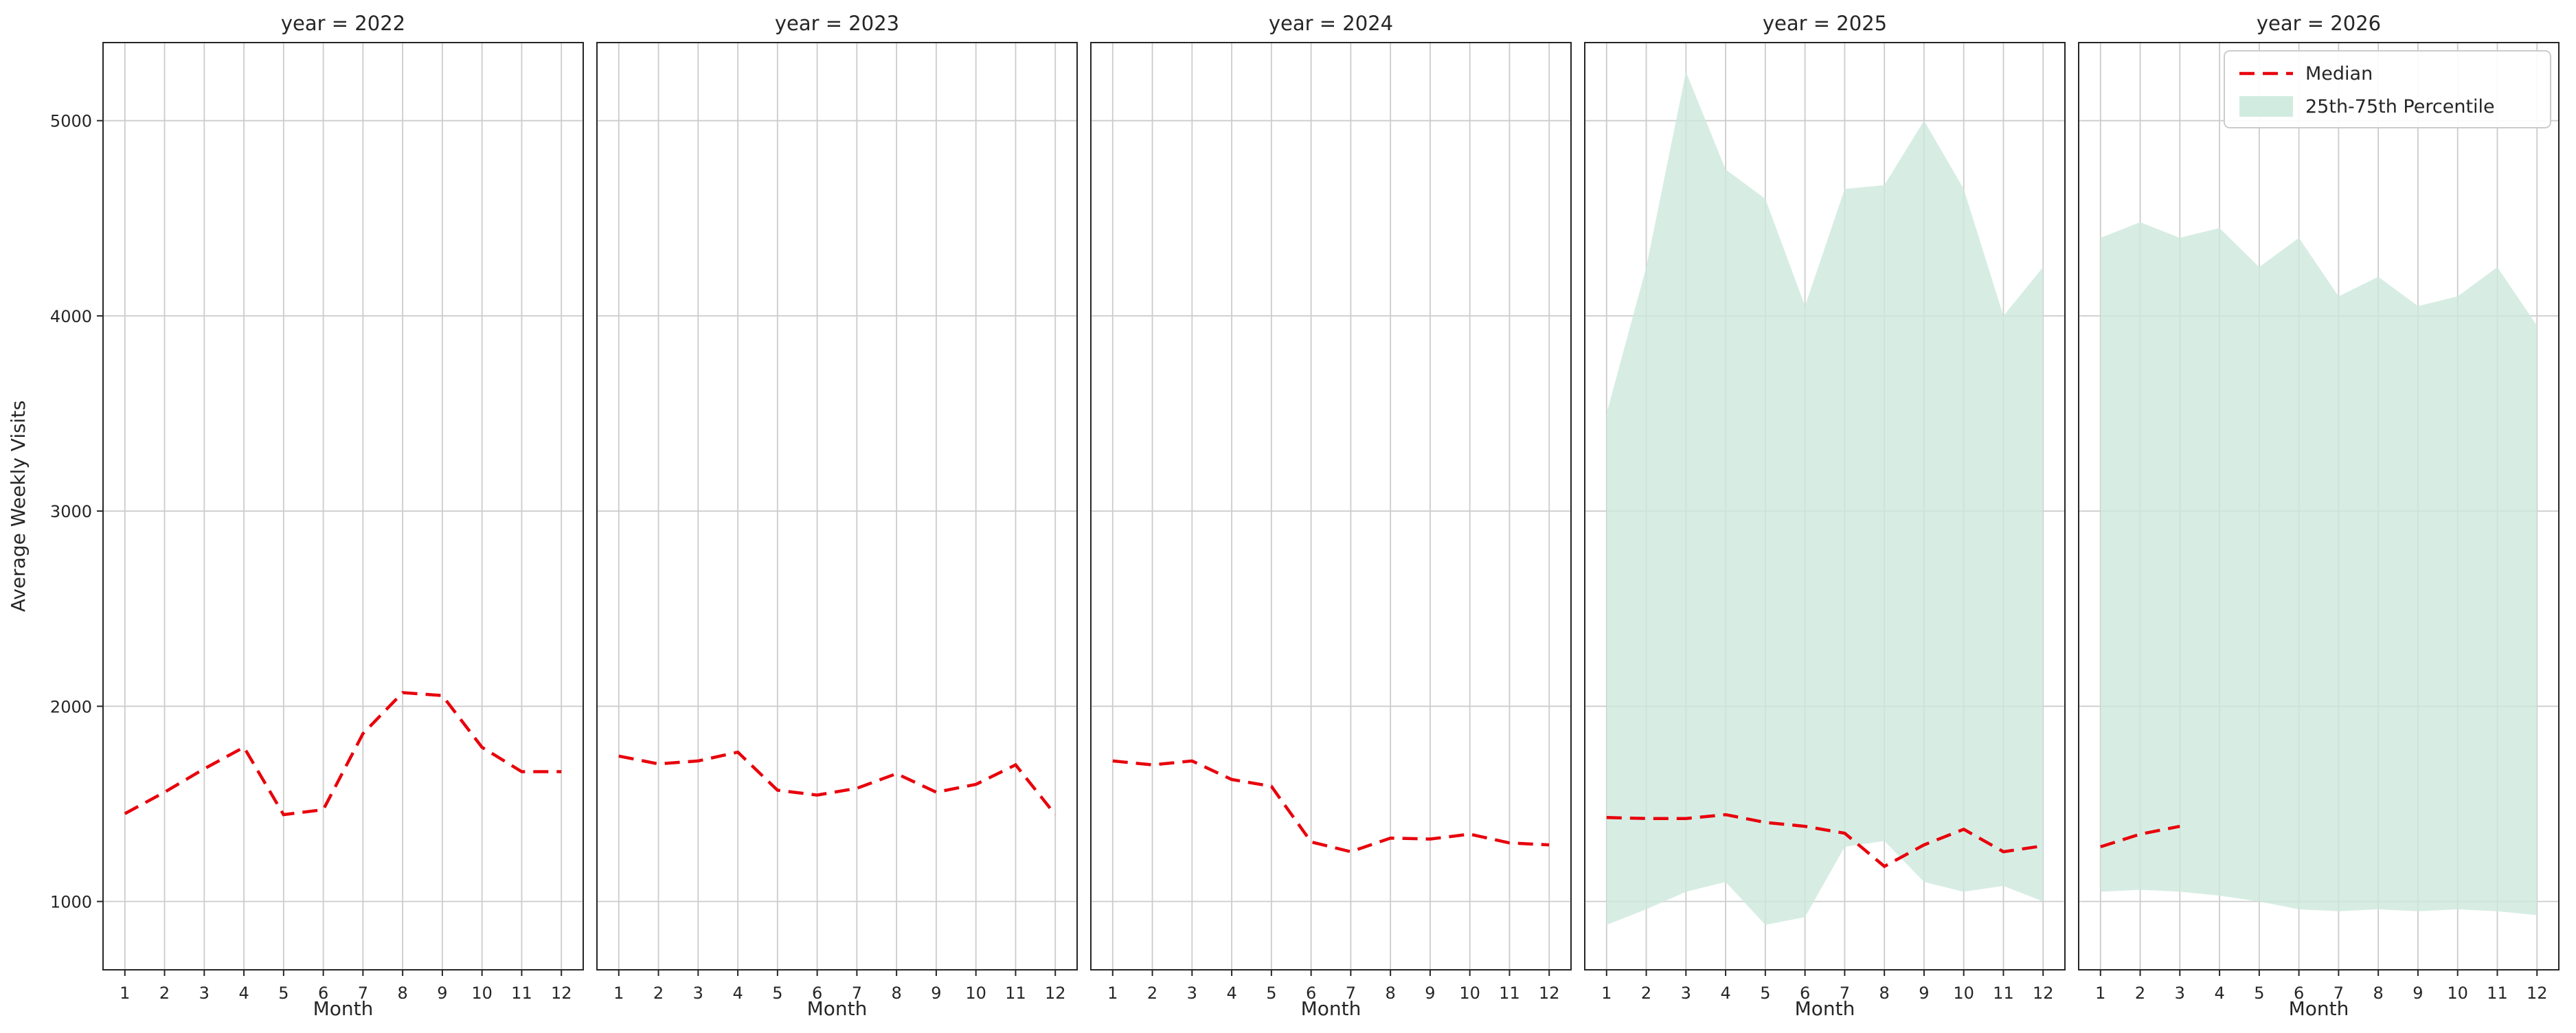  What do you see at coordinates (2400, 106) in the screenshot?
I see `legend-item-label: 25th-75th Percentile` at bounding box center [2400, 106].